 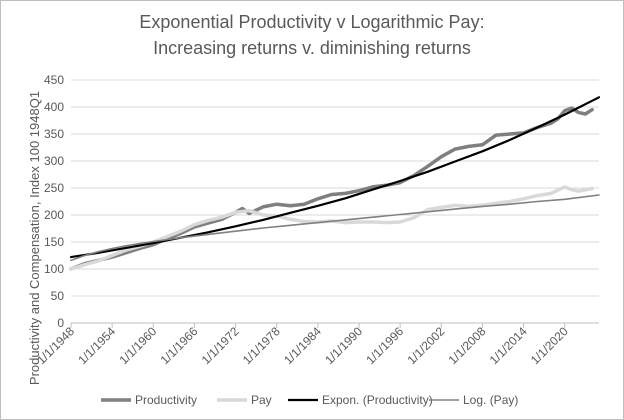 What do you see at coordinates (261, 400) in the screenshot?
I see `legend-label-pay: Pay` at bounding box center [261, 400].